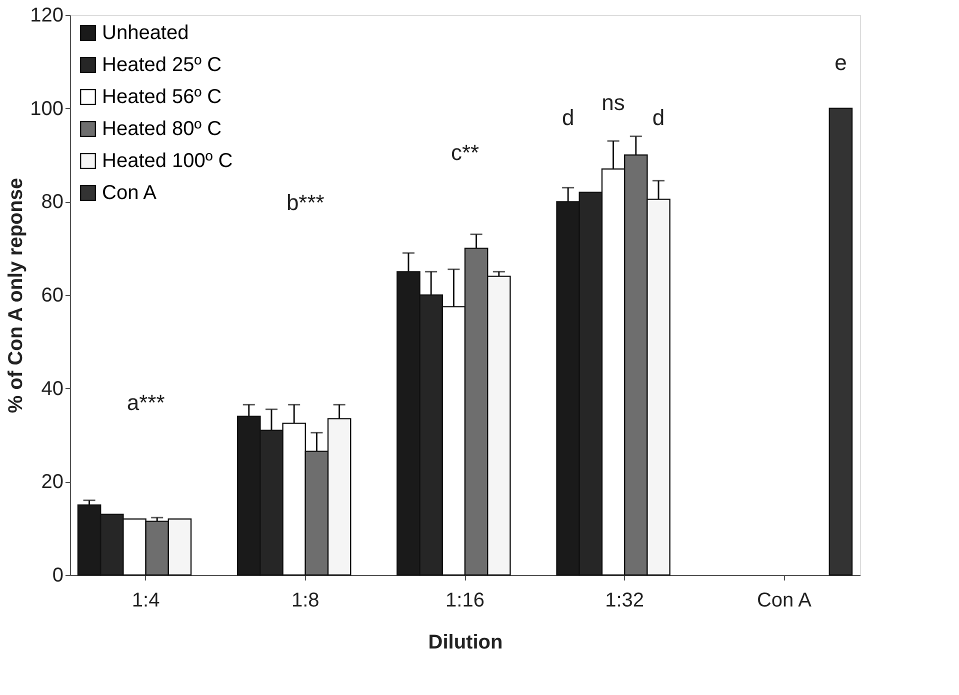 The width and height of the screenshot is (959, 695). I want to click on y-tick-label: 100, so click(47, 109).